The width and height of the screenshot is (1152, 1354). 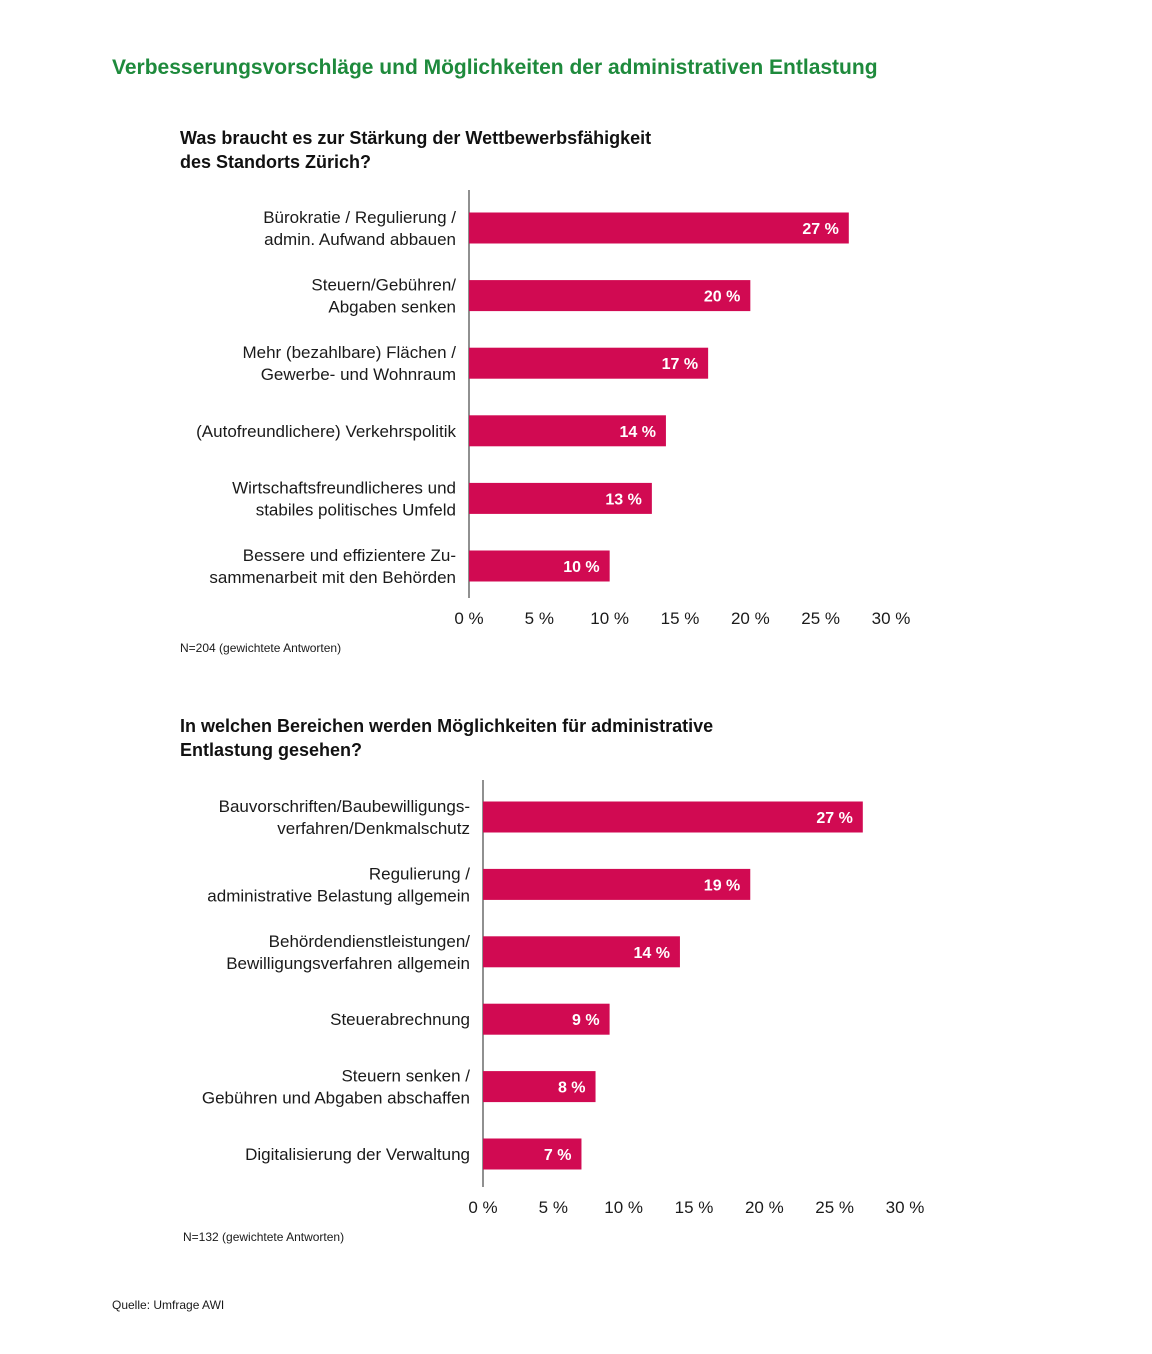 What do you see at coordinates (264, 1237) in the screenshot?
I see `chart-2-sample-note: N=132 (gewichtete Antworten)` at bounding box center [264, 1237].